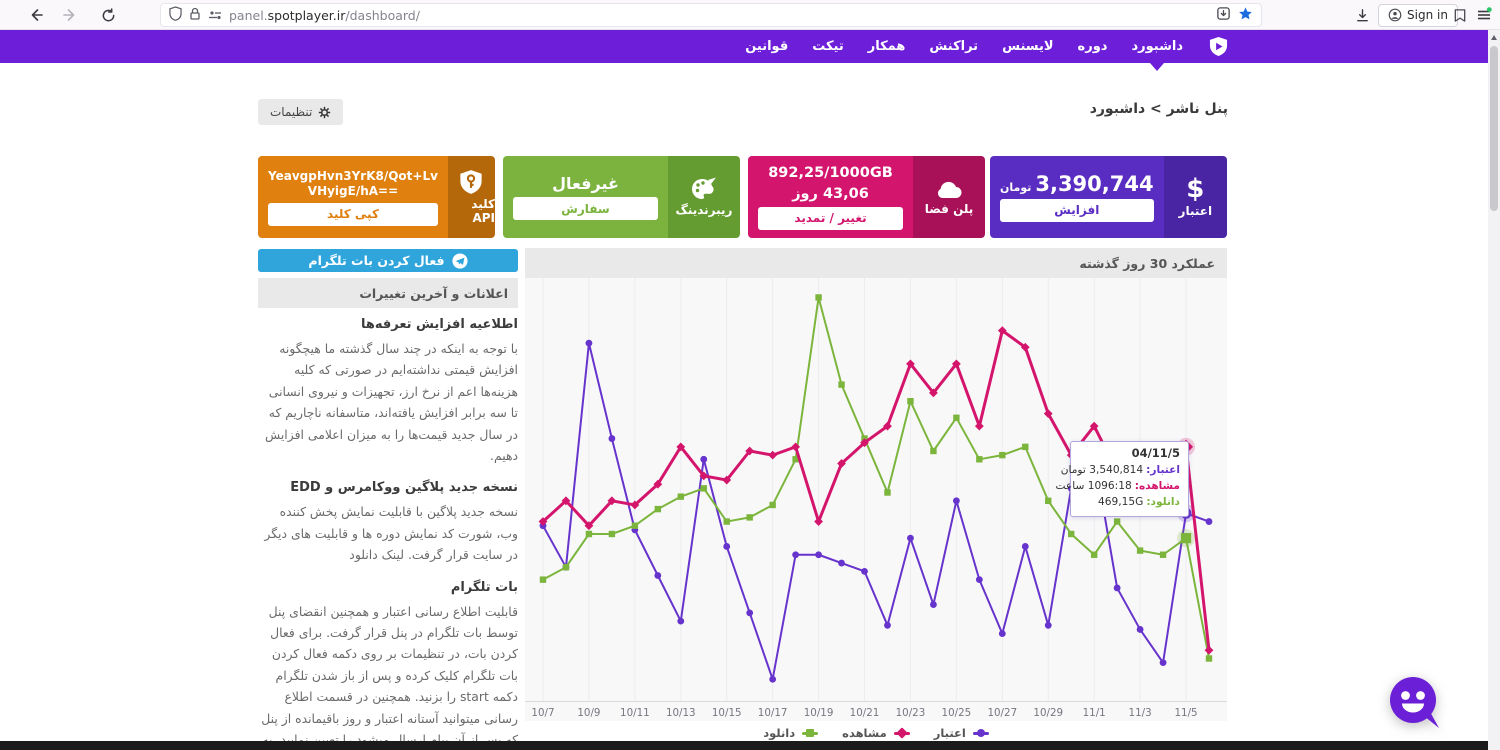  I want to click on tooltip-views-value: 1096:18 ساعت, so click(1093, 486).